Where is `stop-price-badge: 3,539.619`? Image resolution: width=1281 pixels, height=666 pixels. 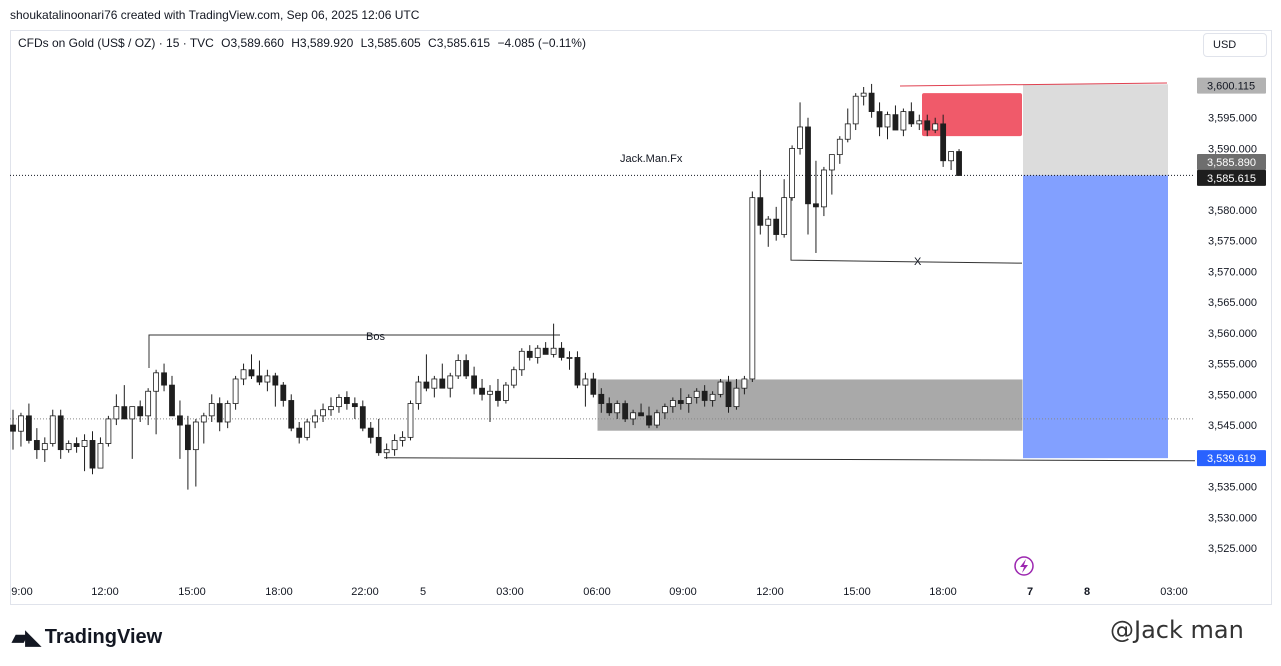
stop-price-badge: 3,539.619 is located at coordinates (1231, 458).